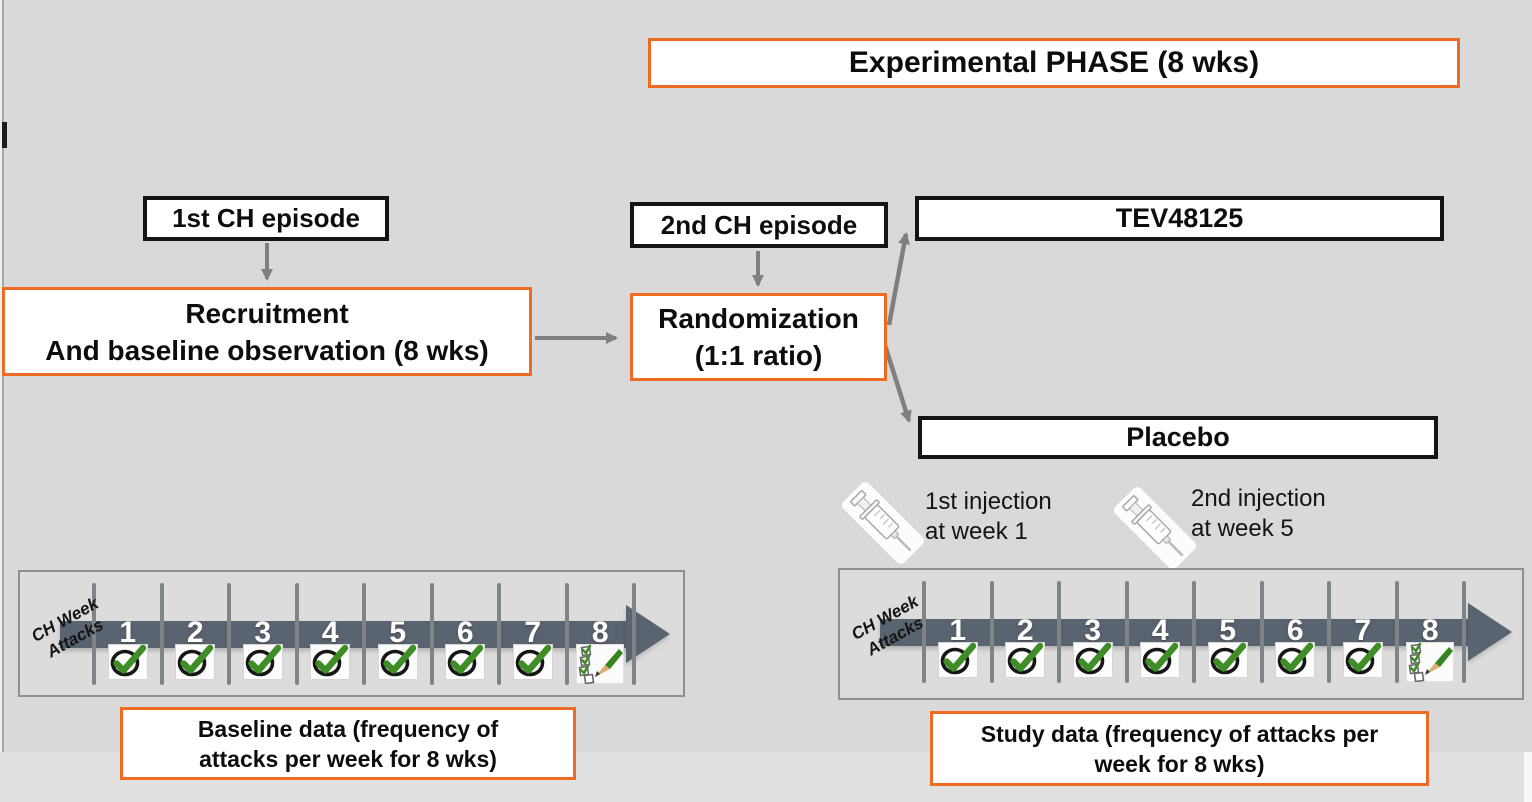 This screenshot has height=802, width=1532. I want to click on treatment-arm-label: TEV48125, so click(1179, 218).